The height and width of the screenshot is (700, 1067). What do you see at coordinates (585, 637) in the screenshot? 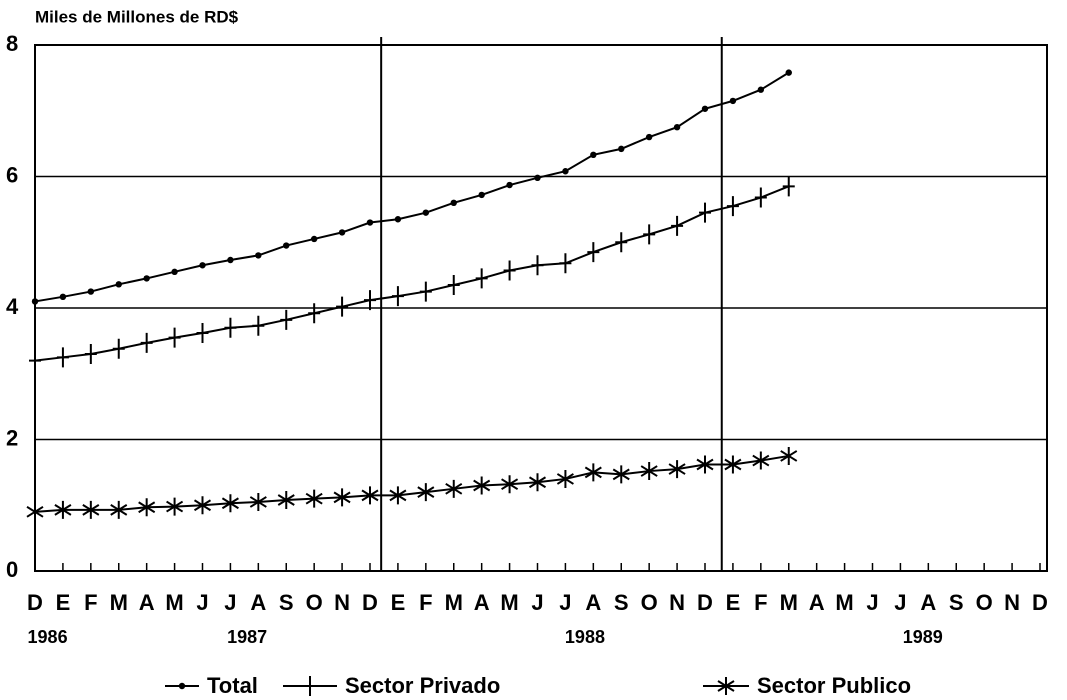
I see `year-label: 1988` at bounding box center [585, 637].